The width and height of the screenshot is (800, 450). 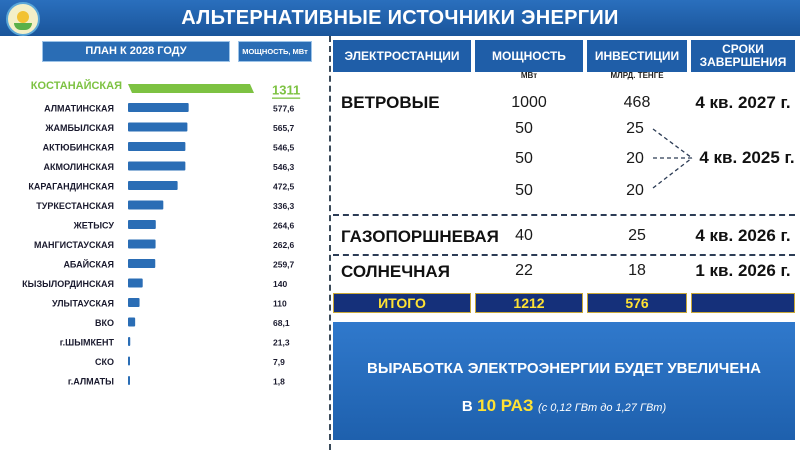 What do you see at coordinates (637, 102) in the screenshot?
I see `wind-total-invest: 468` at bounding box center [637, 102].